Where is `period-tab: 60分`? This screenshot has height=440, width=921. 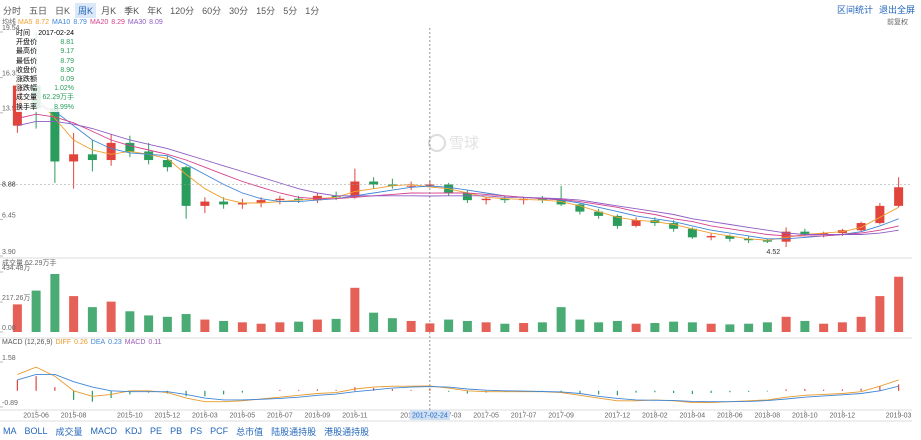 period-tab: 60分 is located at coordinates (212, 10).